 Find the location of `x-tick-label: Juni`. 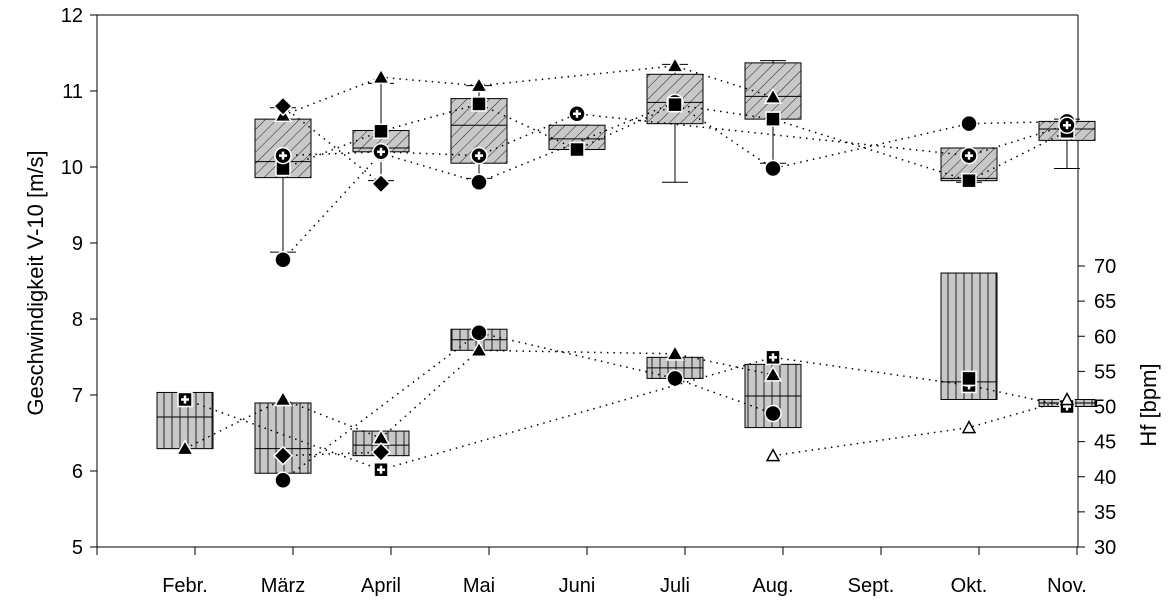

x-tick-label: Juni is located at coordinates (577, 586).